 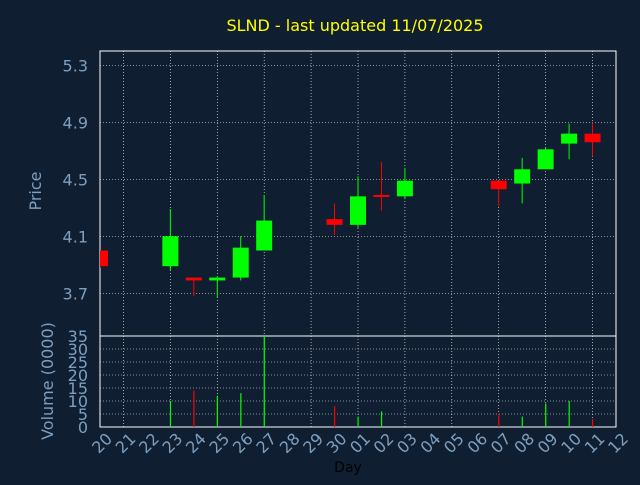 What do you see at coordinates (75, 65) in the screenshot?
I see `price-tick-label: 5.3` at bounding box center [75, 65].